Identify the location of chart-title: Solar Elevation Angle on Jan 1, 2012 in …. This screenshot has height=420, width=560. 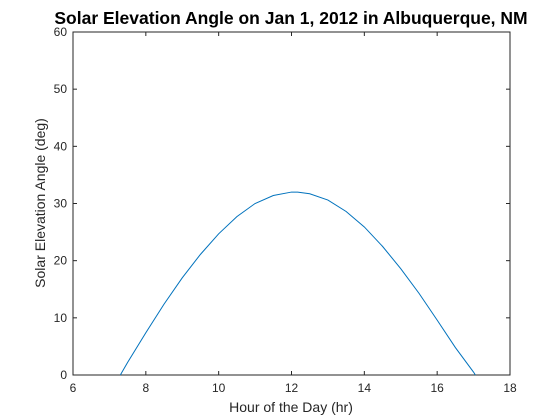
(290, 18).